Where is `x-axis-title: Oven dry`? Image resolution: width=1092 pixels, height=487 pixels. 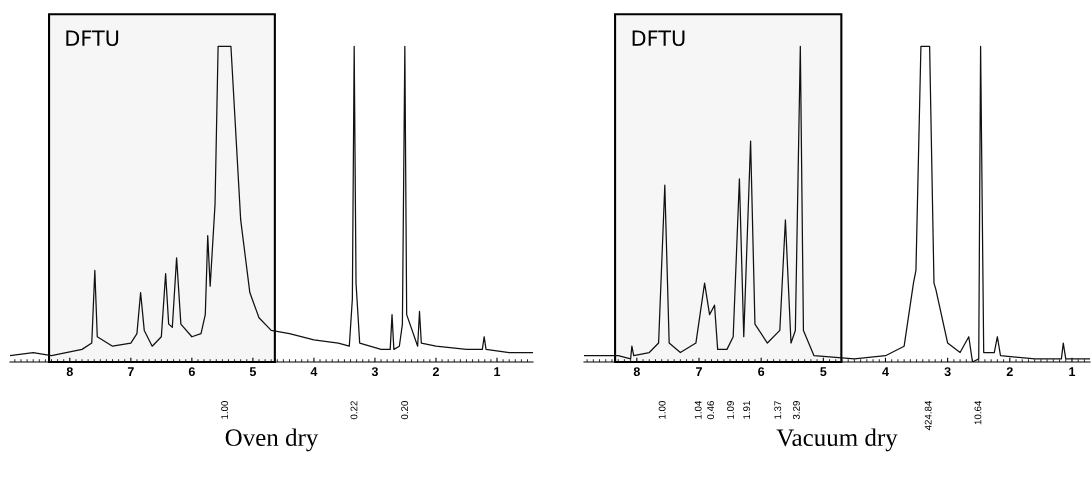
x-axis-title: Oven dry is located at coordinates (272, 440).